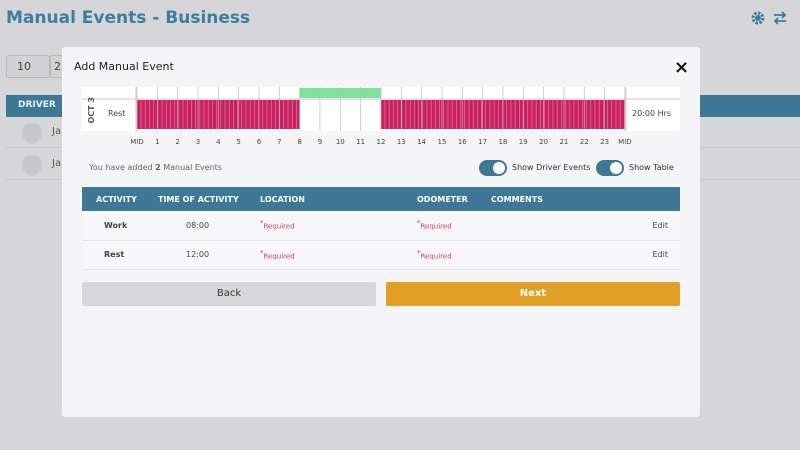 This screenshot has width=800, height=450. I want to click on hour-label: 19, so click(523, 142).